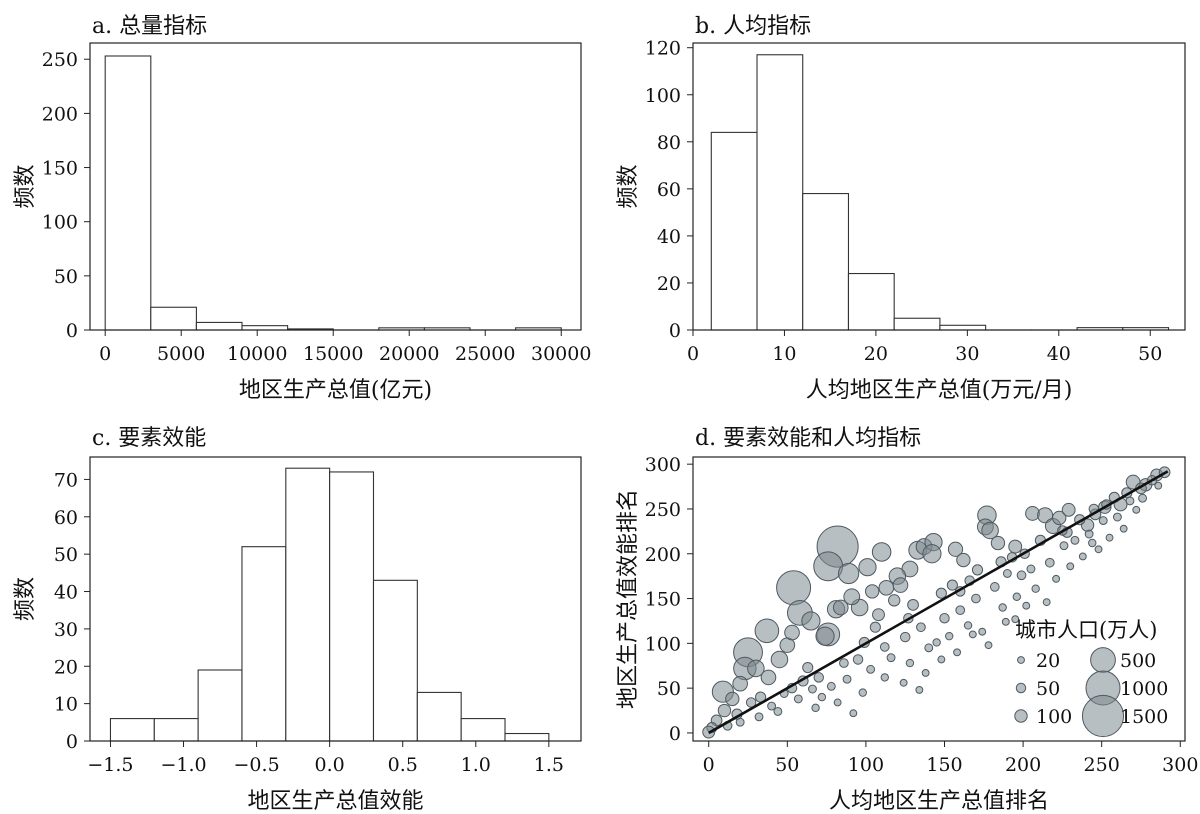 The width and height of the screenshot is (1200, 814). I want to click on legend-label: 500, so click(1138, 661).